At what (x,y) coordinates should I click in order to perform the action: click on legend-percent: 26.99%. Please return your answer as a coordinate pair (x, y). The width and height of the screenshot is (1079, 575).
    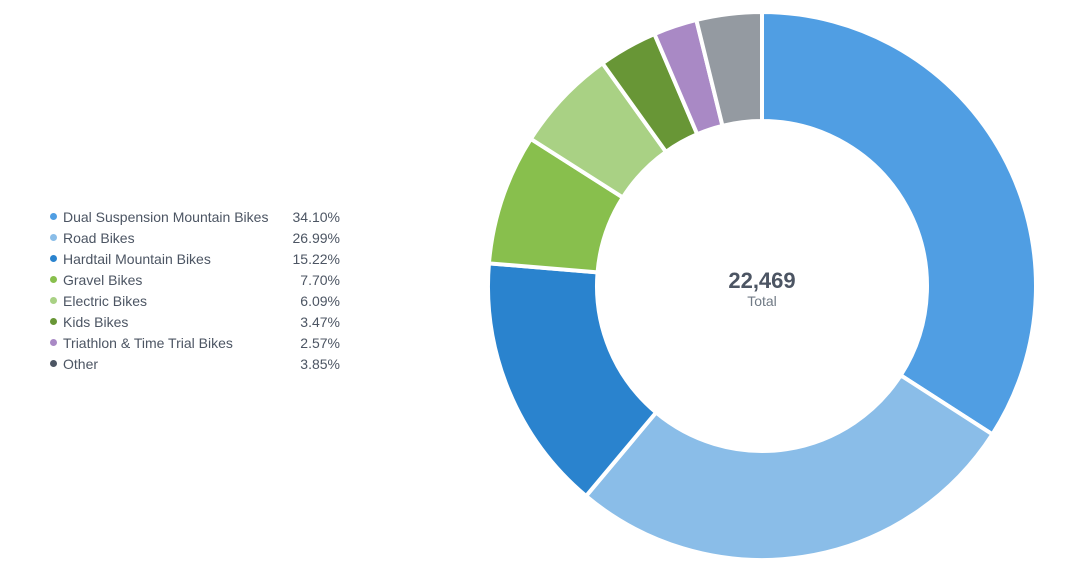
    Looking at the image, I should click on (316, 237).